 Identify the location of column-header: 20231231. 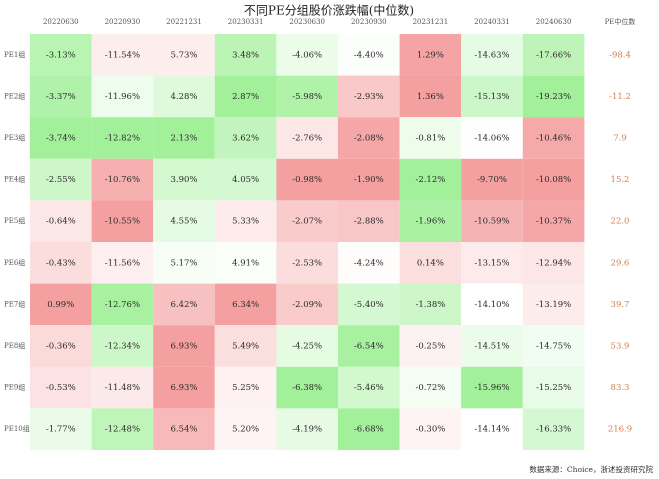
(431, 22).